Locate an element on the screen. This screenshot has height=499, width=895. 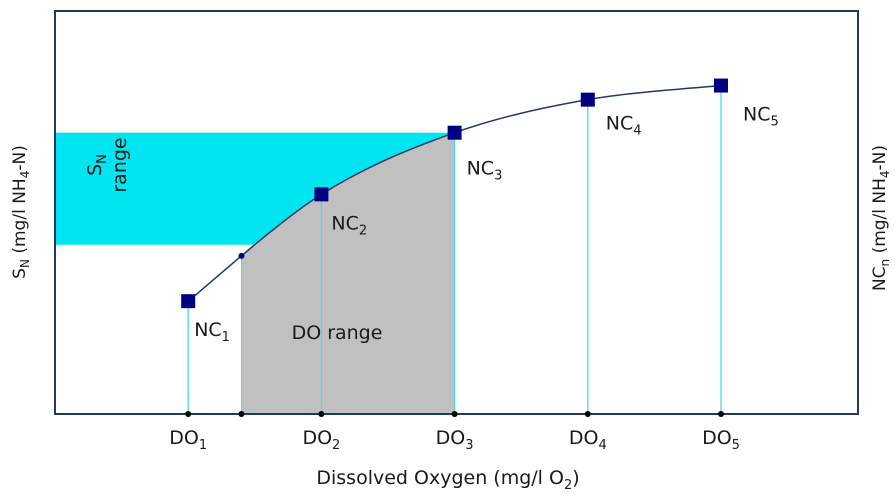
nc-label-4: NC4 is located at coordinates (624, 126).